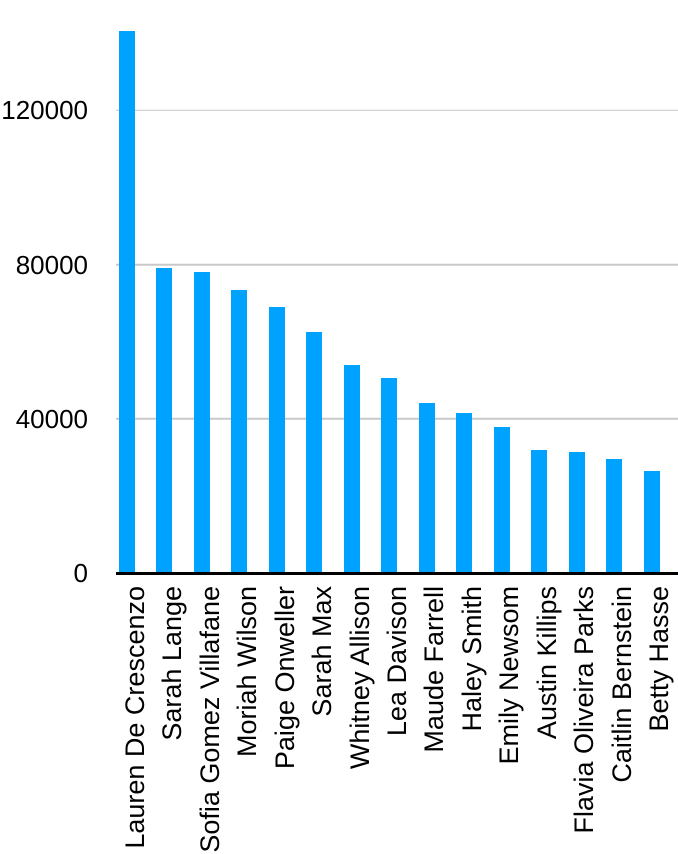  What do you see at coordinates (51, 264) in the screenshot?
I see `y-tick-label: 80000` at bounding box center [51, 264].